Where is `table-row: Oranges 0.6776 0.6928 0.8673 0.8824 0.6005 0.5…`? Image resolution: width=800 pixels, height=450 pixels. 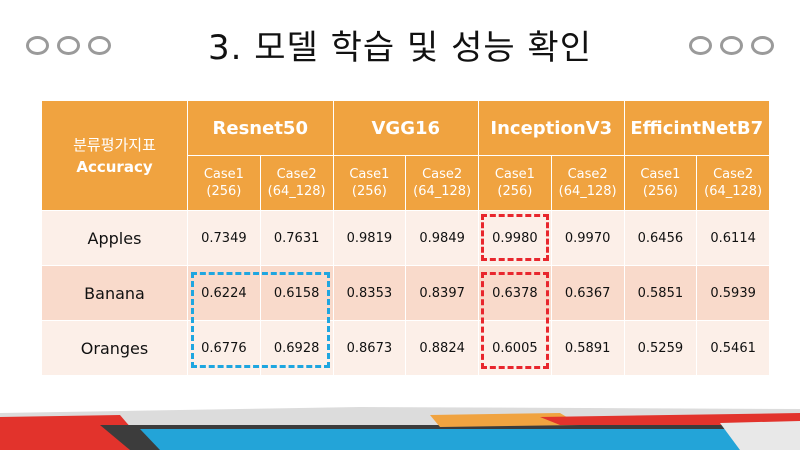
table-row: Oranges 0.6776 0.6928 0.8673 0.8824 0.6005 0.5… is located at coordinates (405, 348).